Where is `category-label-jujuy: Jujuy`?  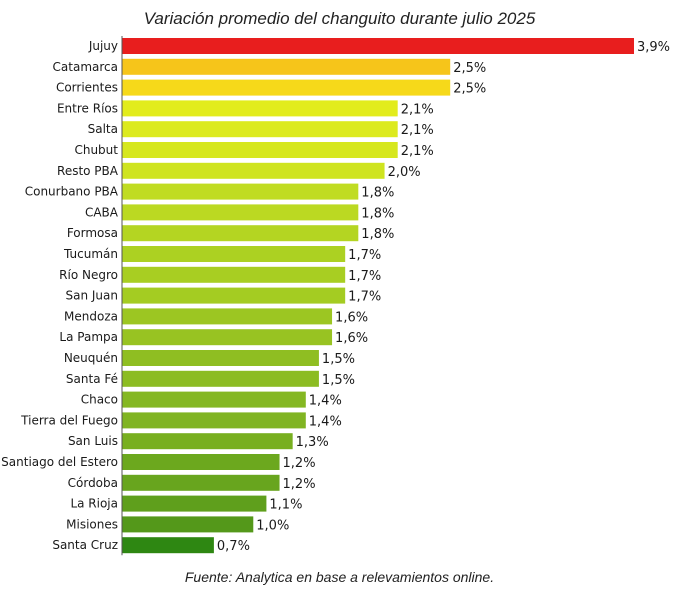
category-label-jujuy: Jujuy is located at coordinates (103, 46).